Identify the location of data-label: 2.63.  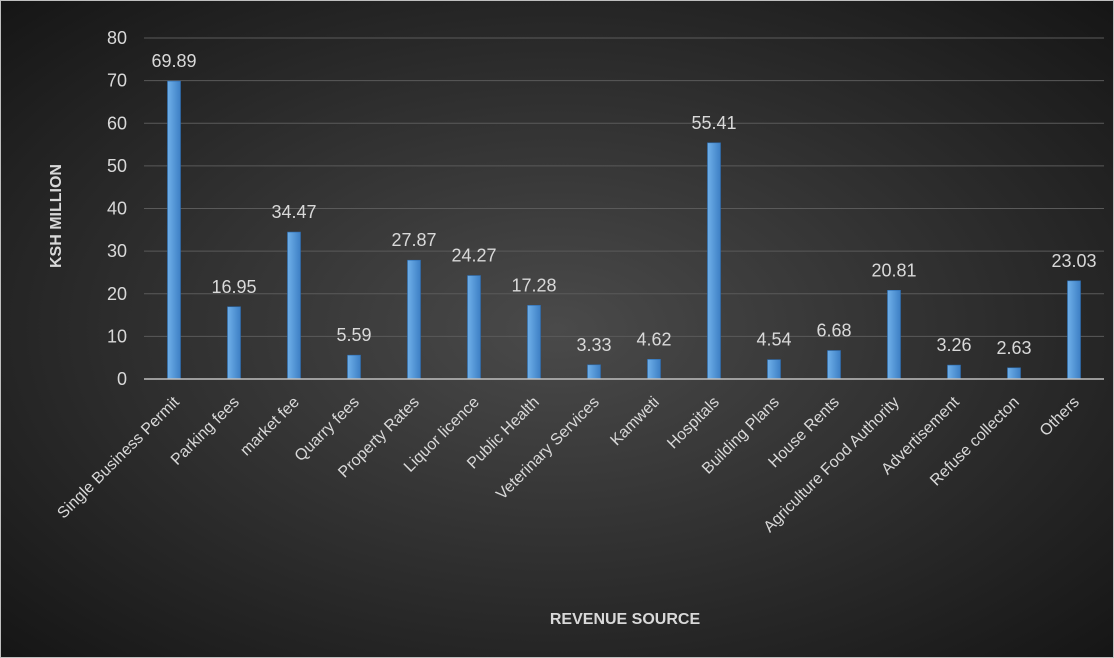
(1013, 348).